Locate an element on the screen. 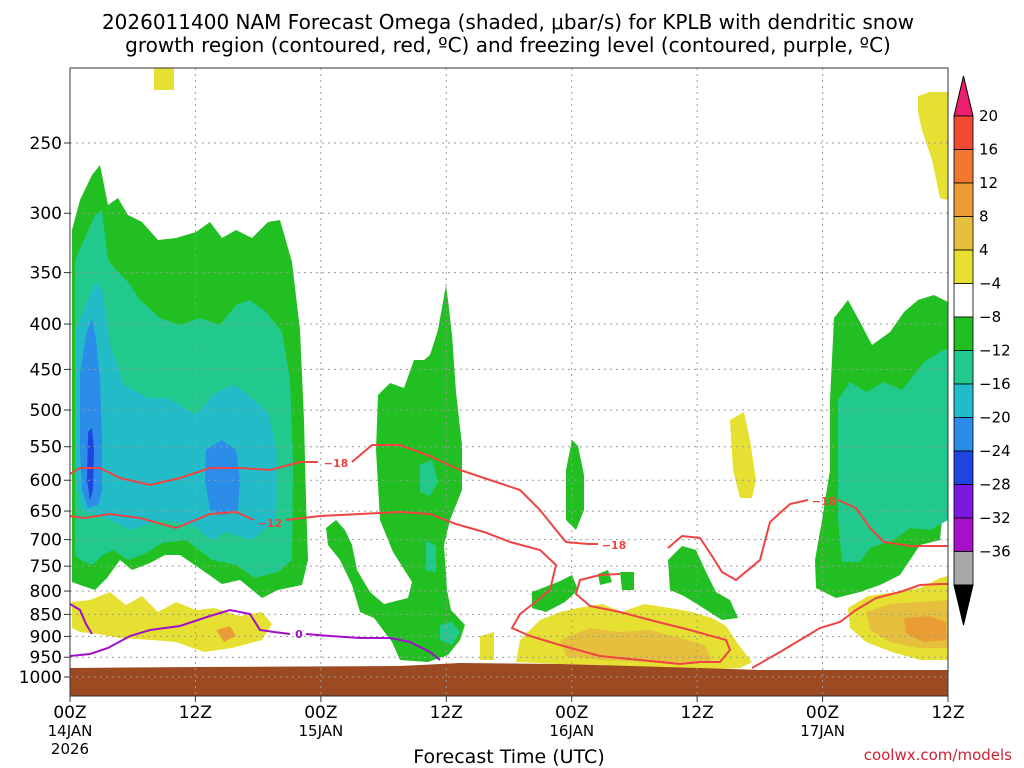  credit-text: coolwx.com/models is located at coordinates (938, 755).